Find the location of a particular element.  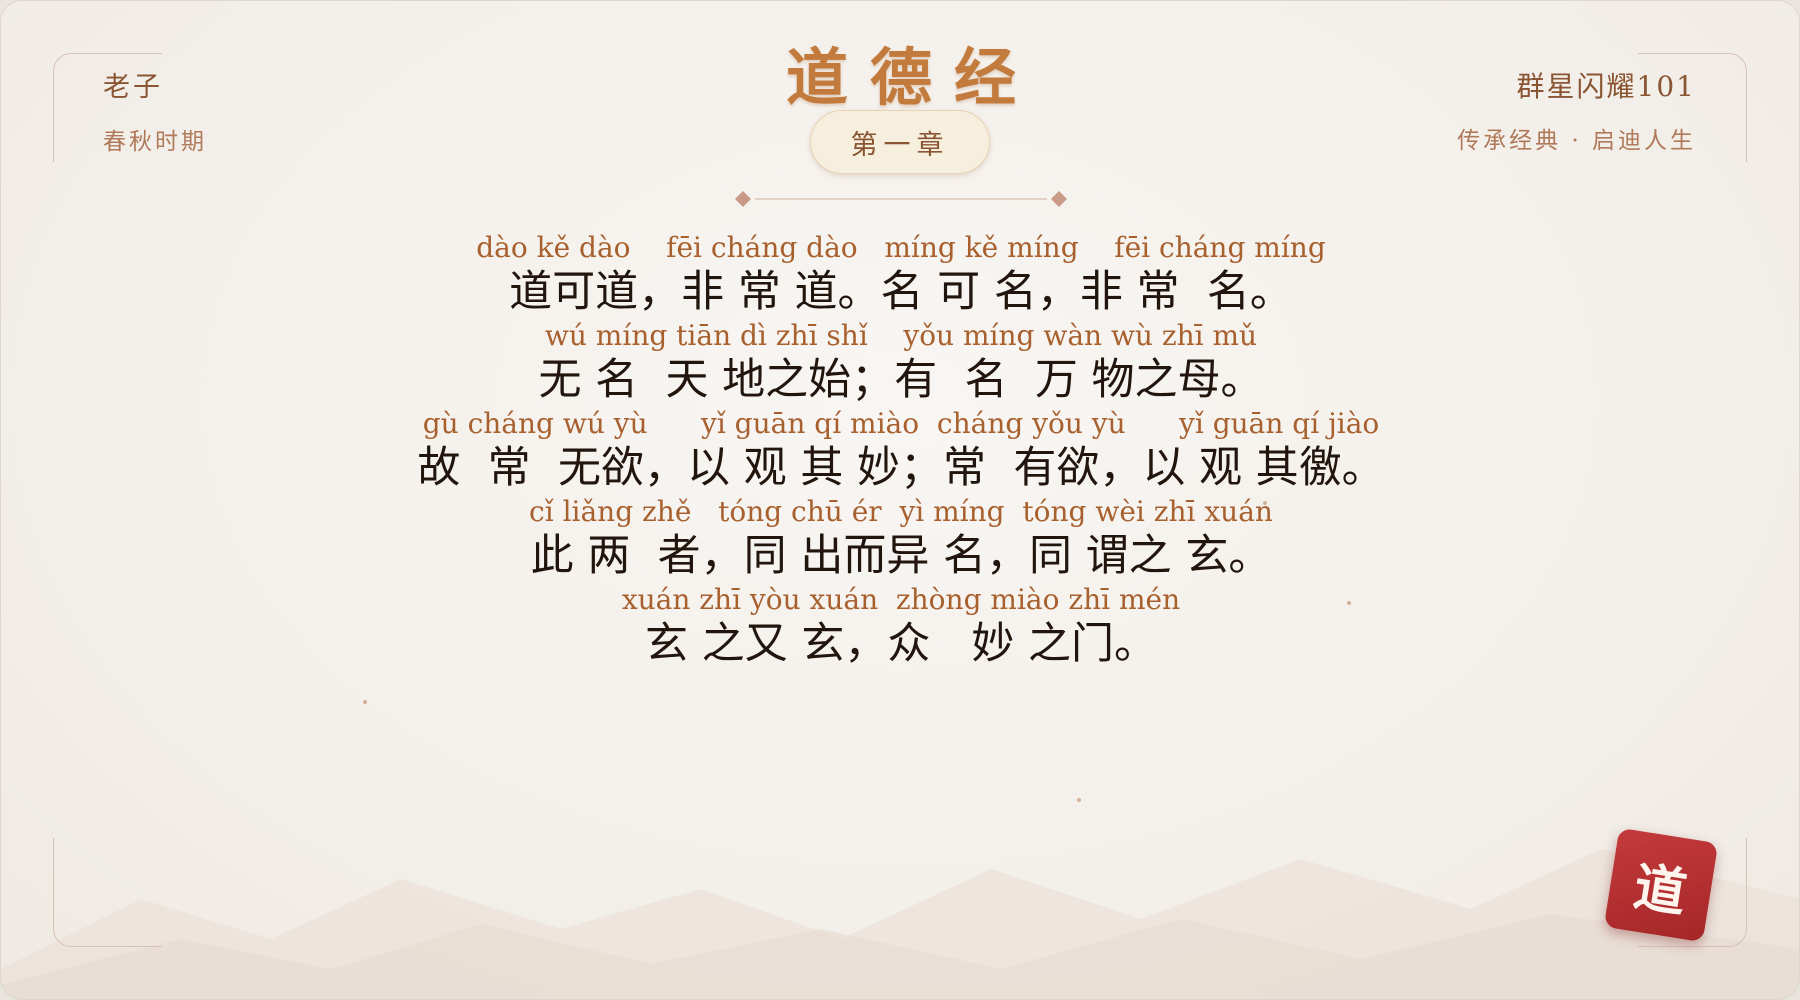

verse-text: 故 常 无欲，以 观 其 妙；常 有欲，以 观 其徼。 is located at coordinates (901, 468).